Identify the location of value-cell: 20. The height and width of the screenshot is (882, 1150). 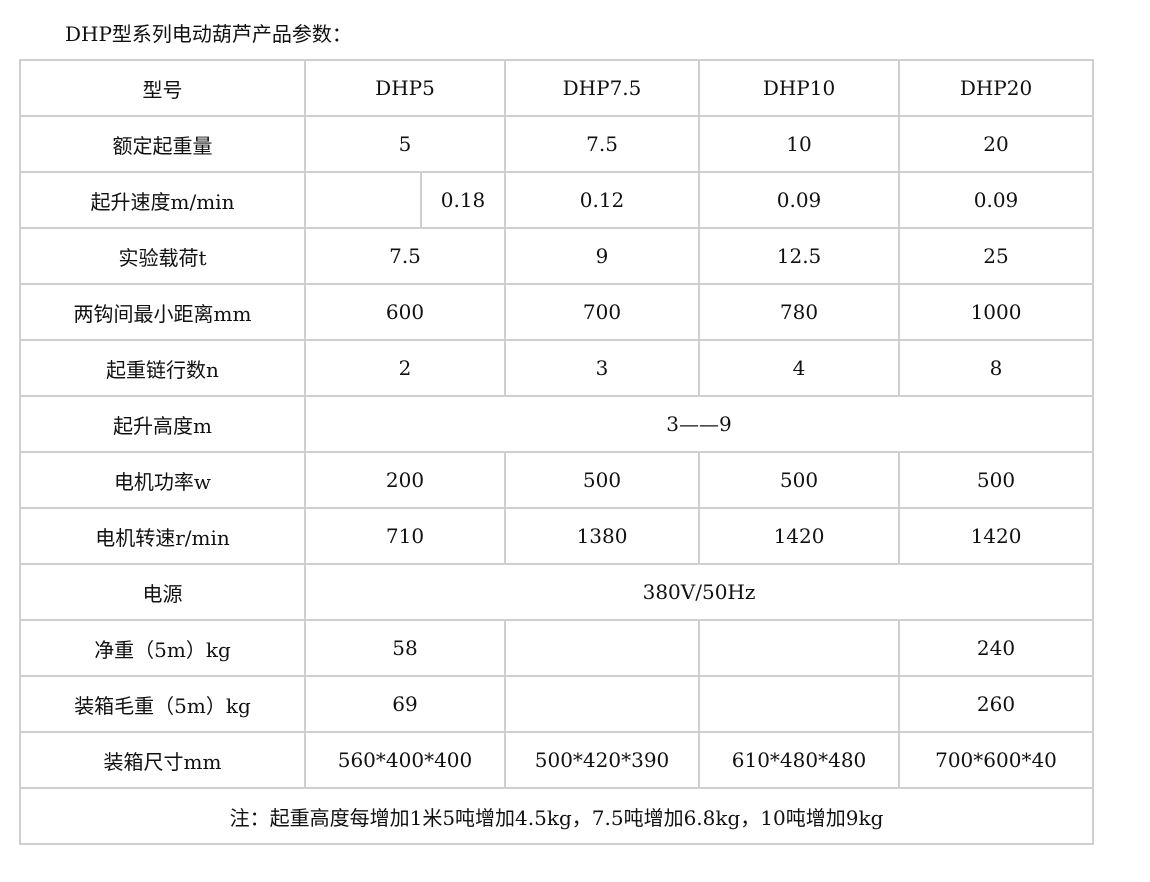
(996, 144).